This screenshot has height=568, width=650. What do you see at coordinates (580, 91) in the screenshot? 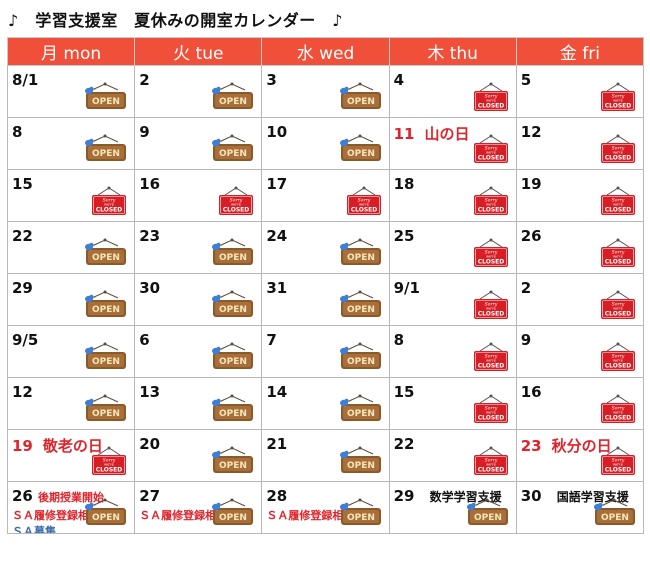
I see `day-cell: 5 Sorry we're CLOSED` at bounding box center [580, 91].